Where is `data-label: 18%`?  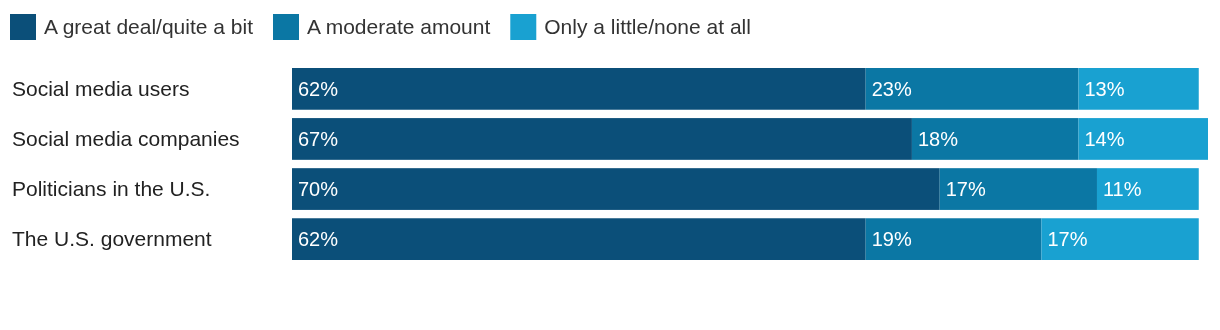 data-label: 18% is located at coordinates (938, 138).